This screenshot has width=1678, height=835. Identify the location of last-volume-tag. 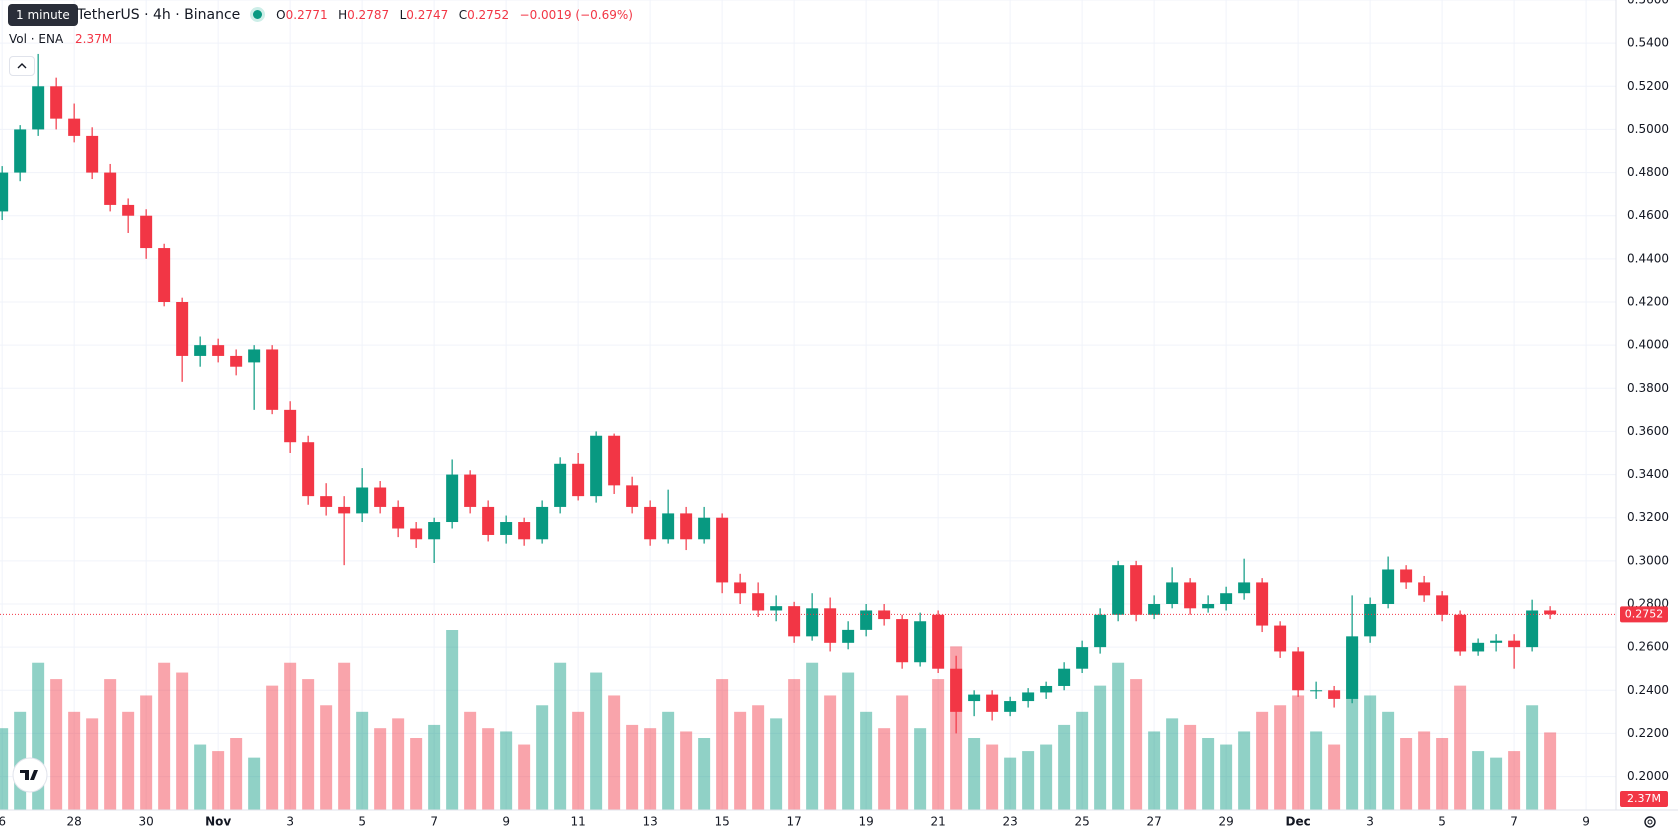
(1644, 799).